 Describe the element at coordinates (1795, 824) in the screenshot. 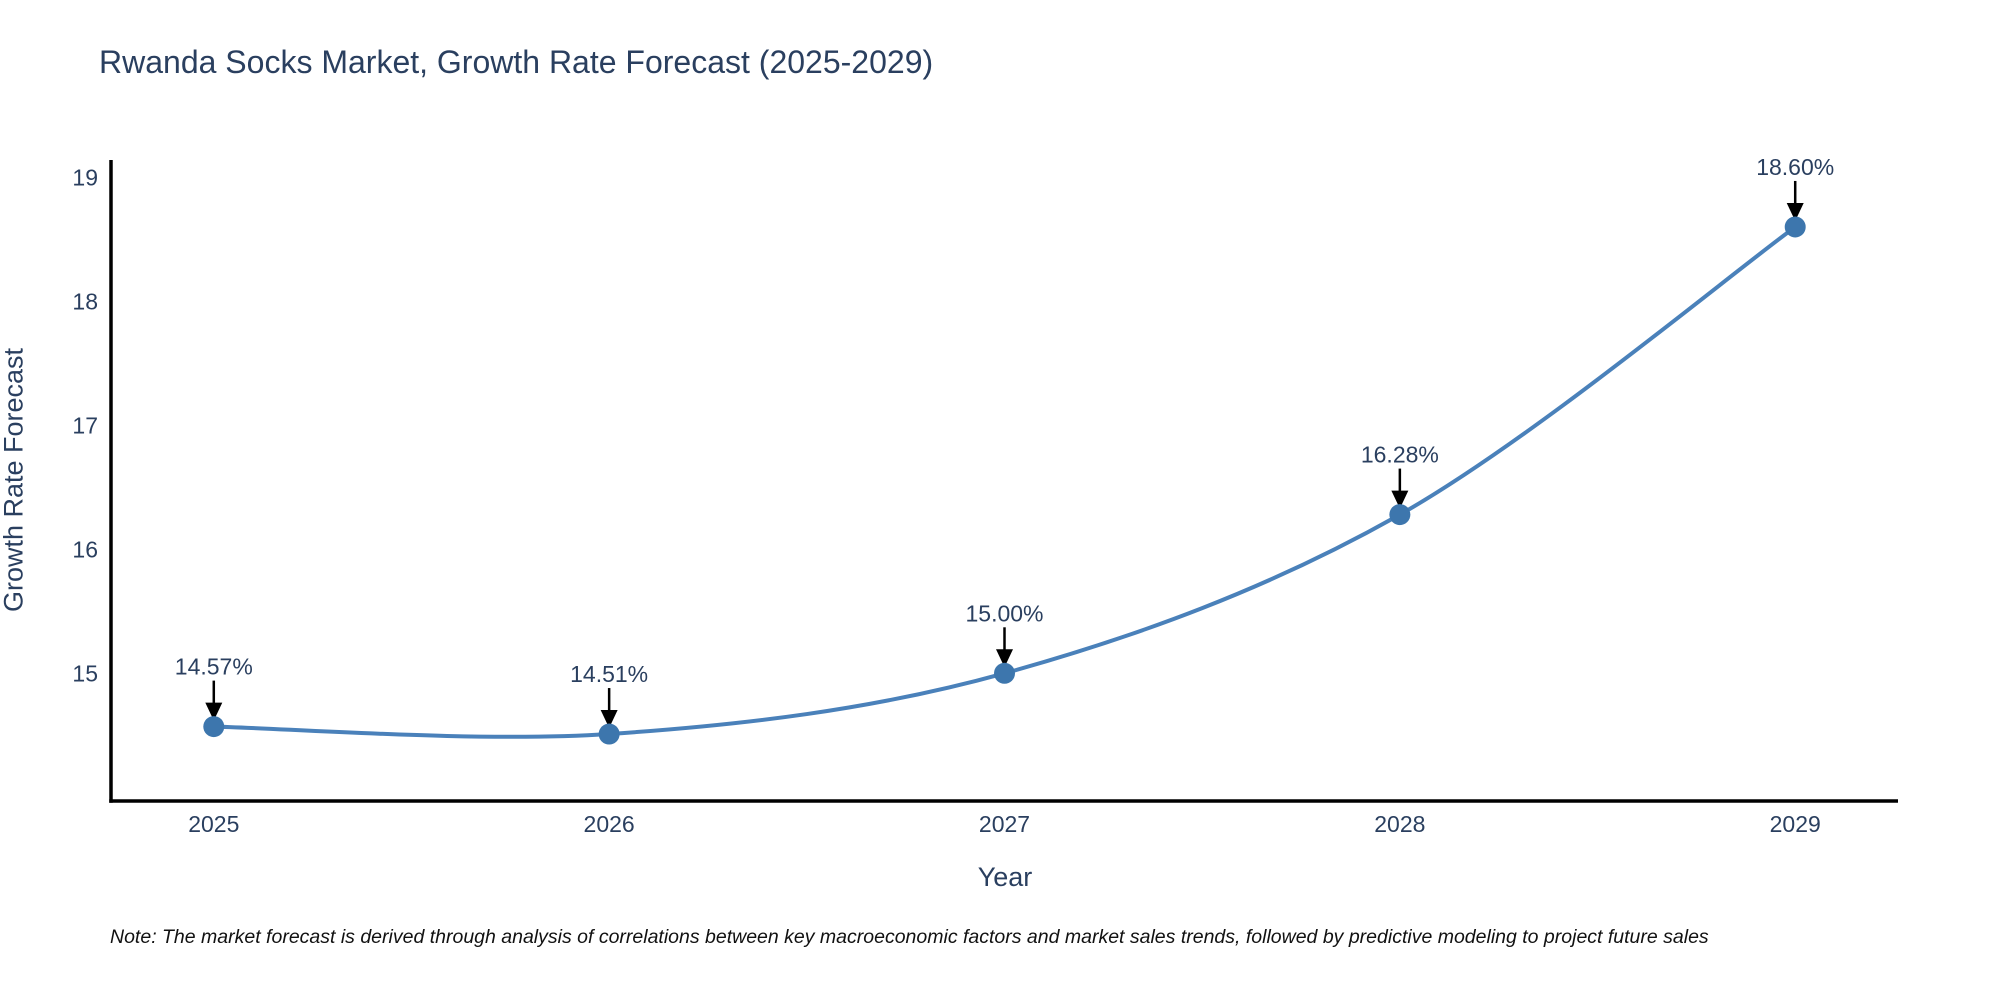

I see `x-tick-2029: 2029` at that location.